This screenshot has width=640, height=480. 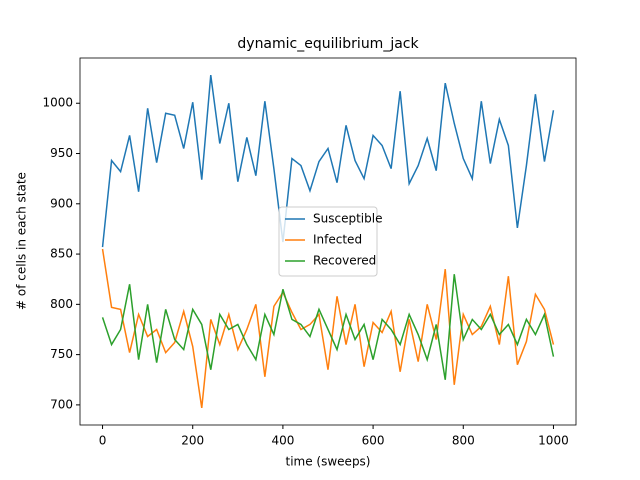 I want to click on legend-box, so click(x=328, y=241).